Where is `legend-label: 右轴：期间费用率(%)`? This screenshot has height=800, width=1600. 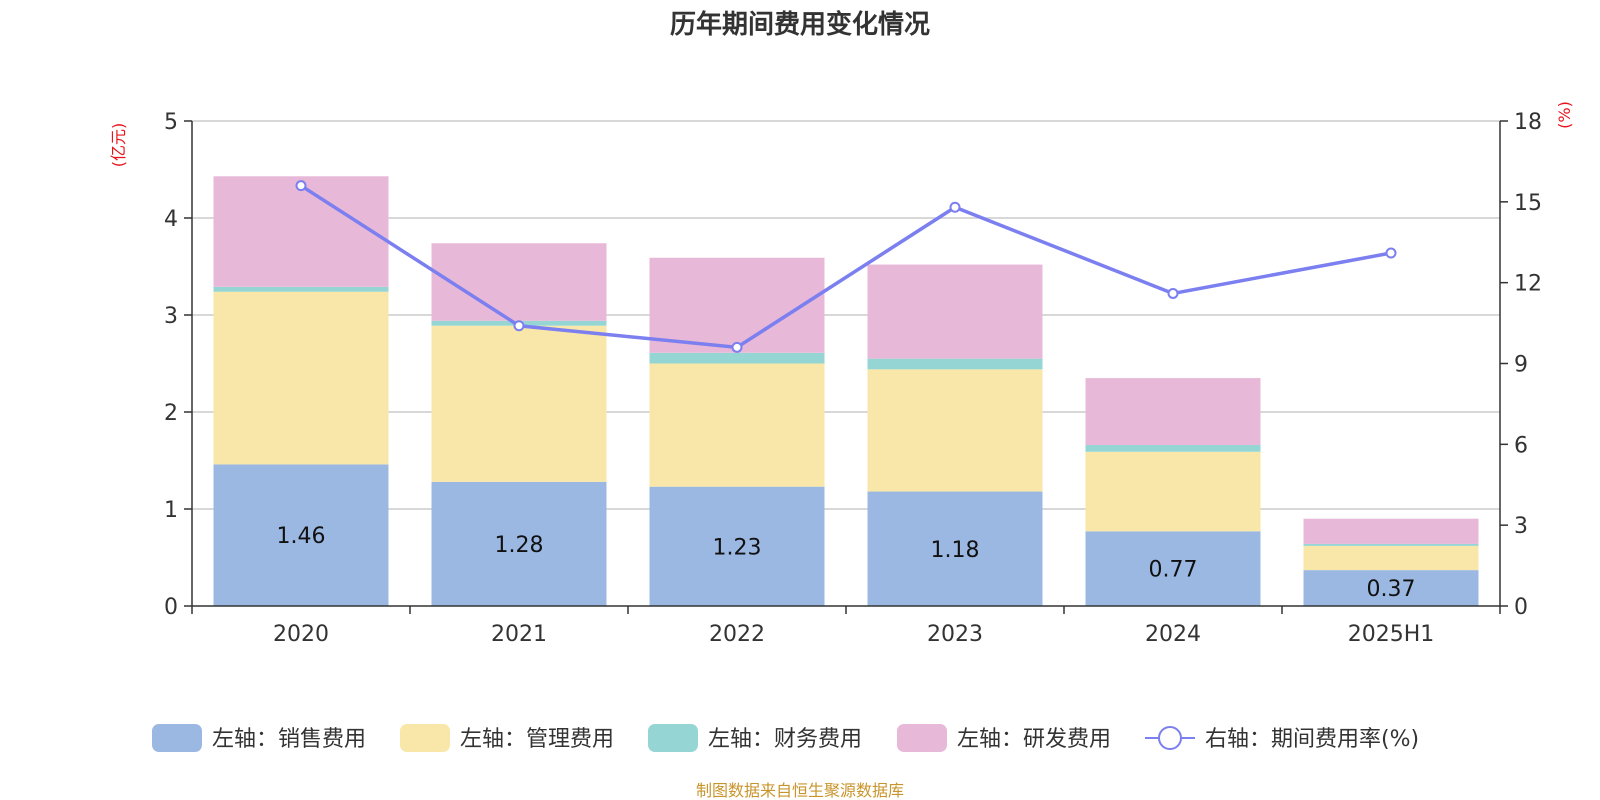 legend-label: 右轴：期间费用率(%) is located at coordinates (1312, 739).